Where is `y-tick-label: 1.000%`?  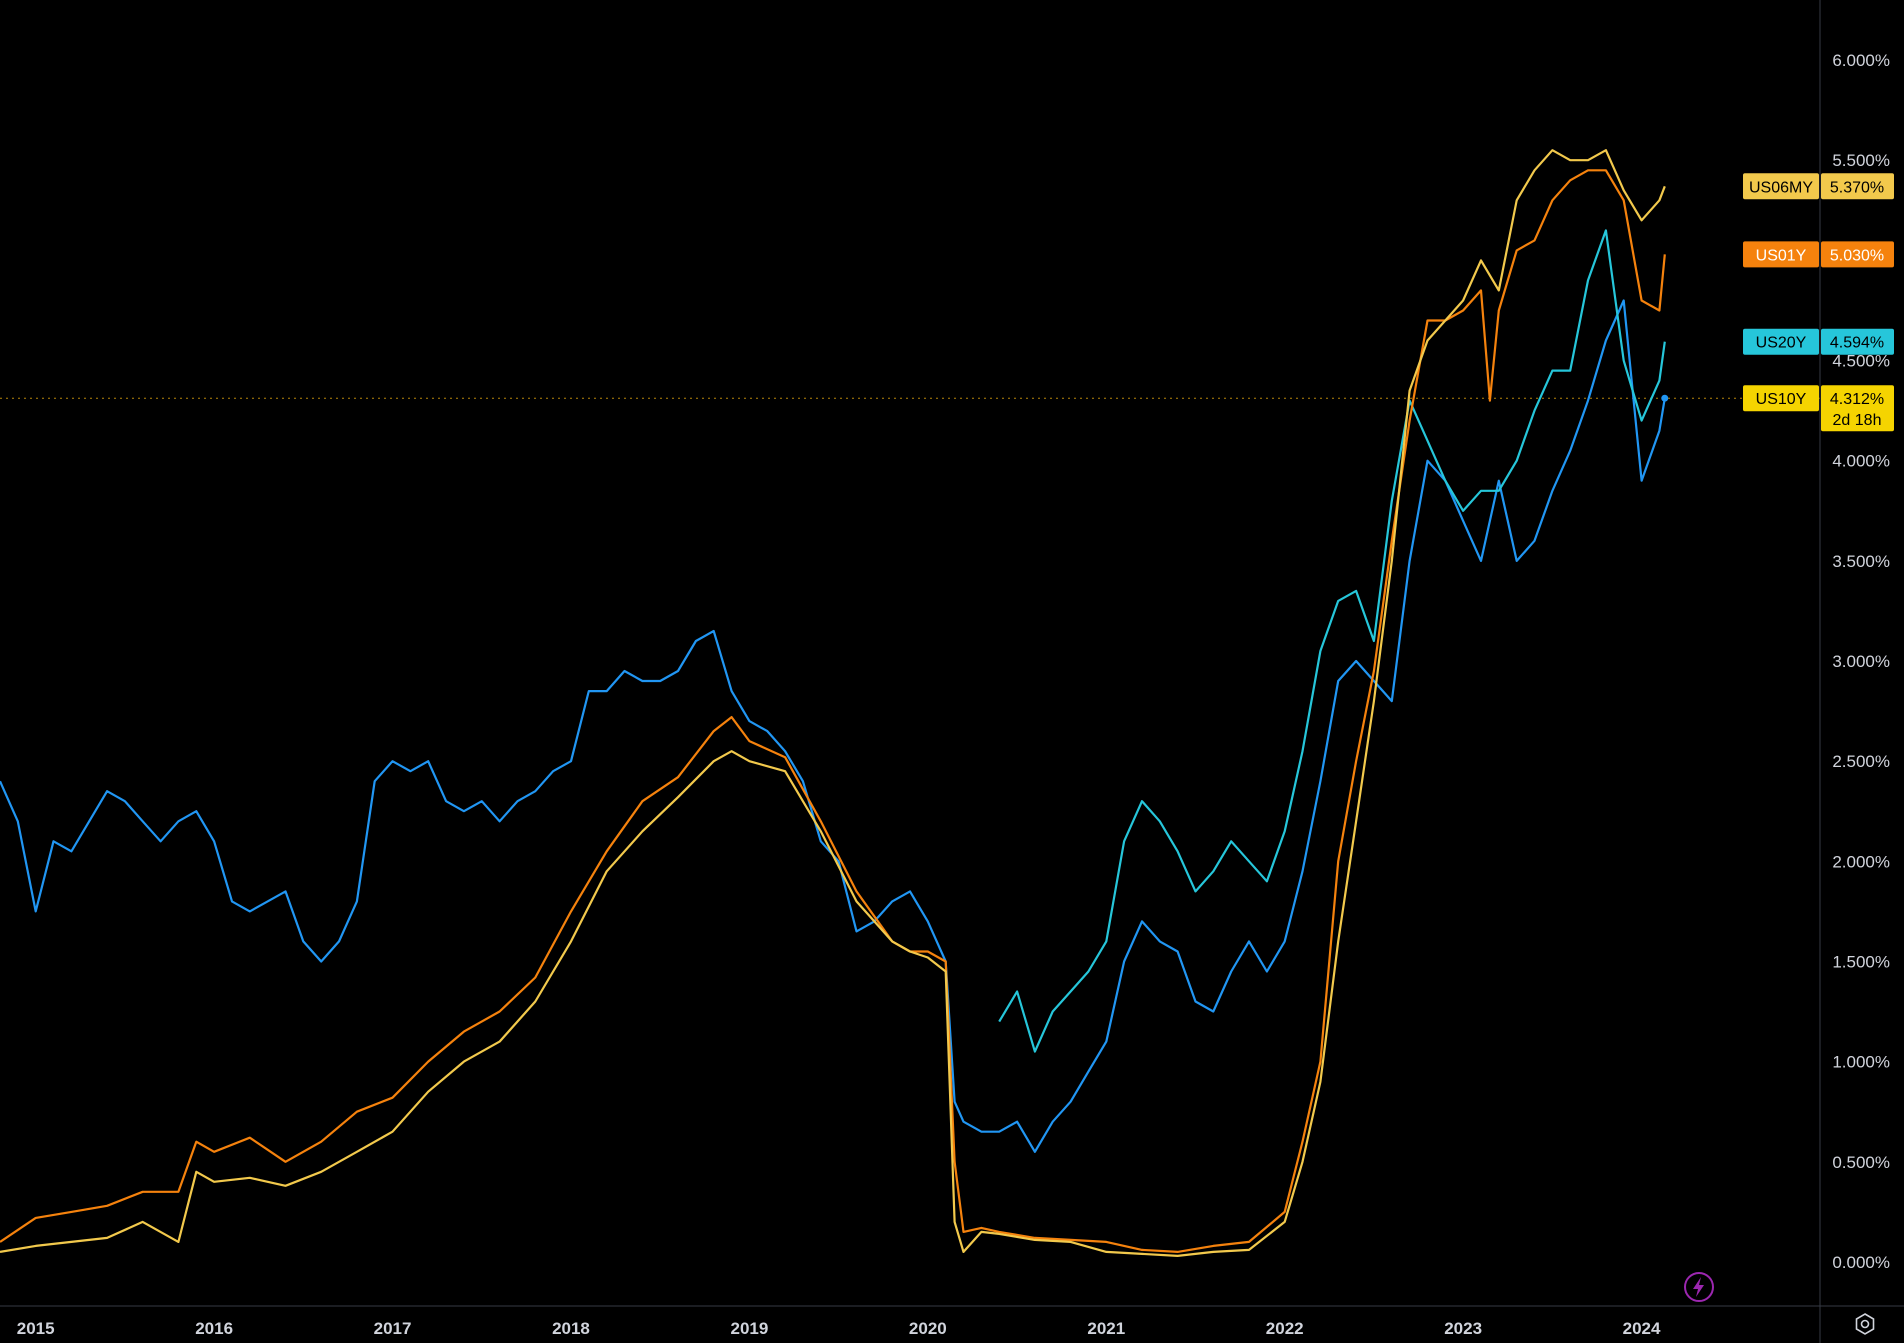
y-tick-label: 1.000% is located at coordinates (1861, 1062).